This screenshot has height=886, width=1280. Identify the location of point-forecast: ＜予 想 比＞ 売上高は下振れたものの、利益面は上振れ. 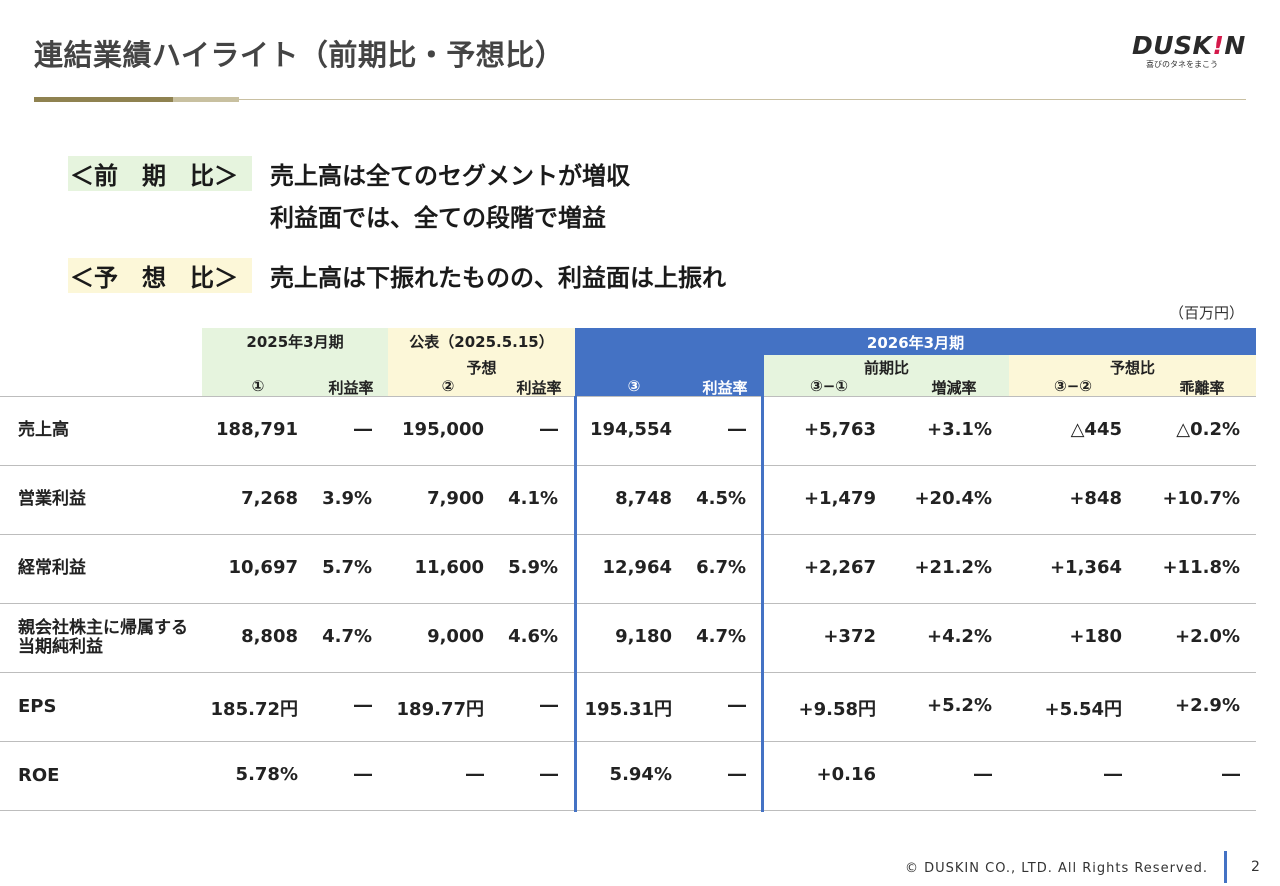
(397, 275).